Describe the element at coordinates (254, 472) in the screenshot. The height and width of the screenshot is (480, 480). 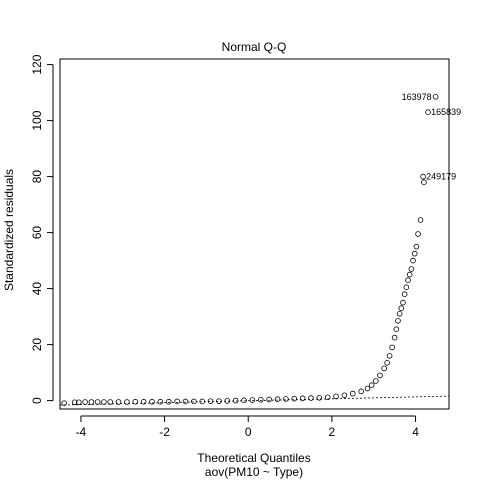
I see `chart-subtitle: aov(PM10 ~ Type)` at that location.